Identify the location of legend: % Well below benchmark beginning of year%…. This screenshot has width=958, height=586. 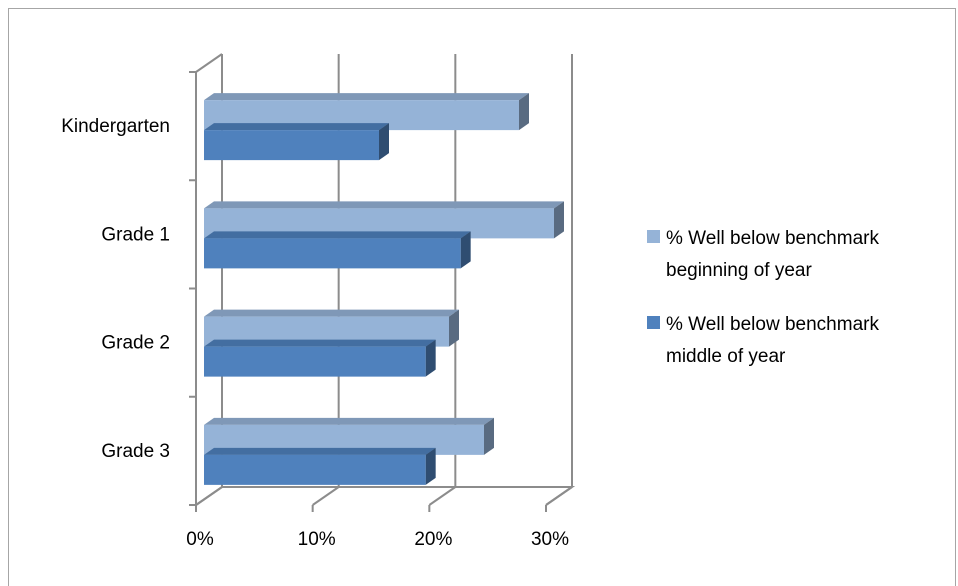
(763, 297).